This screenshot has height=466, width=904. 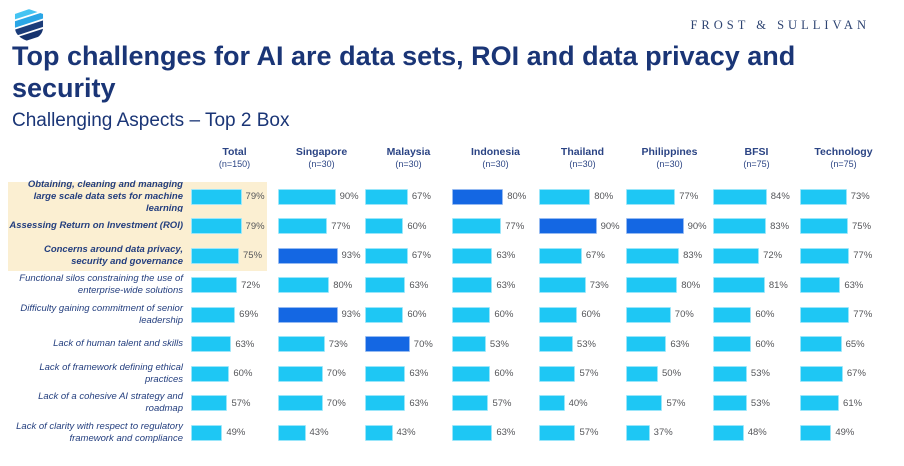 I want to click on bar-cell-technology: 77%, so click(x=843, y=255).